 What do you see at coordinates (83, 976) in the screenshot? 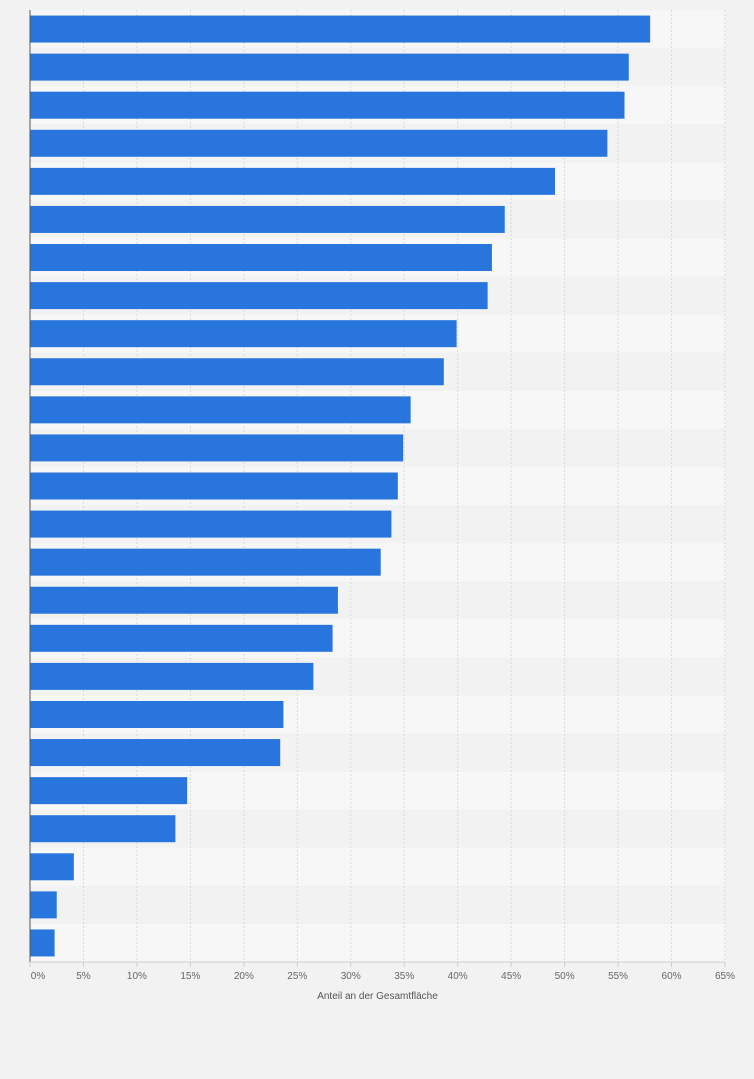
I see `x-tick-label: 5%` at bounding box center [83, 976].